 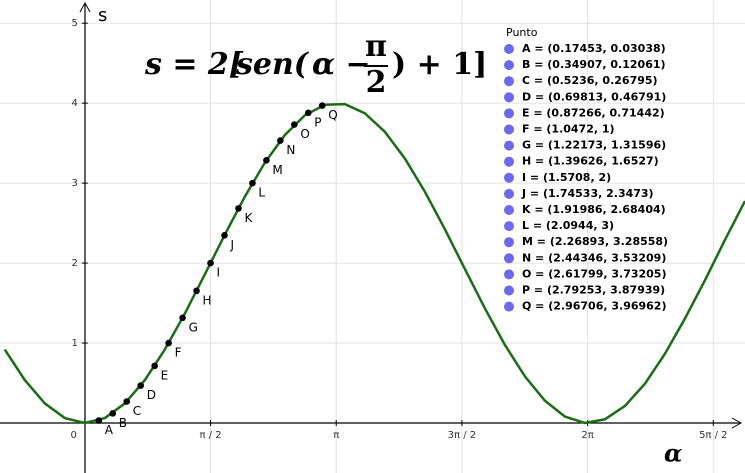 What do you see at coordinates (590, 80) in the screenshot?
I see `legend-entry: C = (0.5236, 0.26795)` at bounding box center [590, 80].